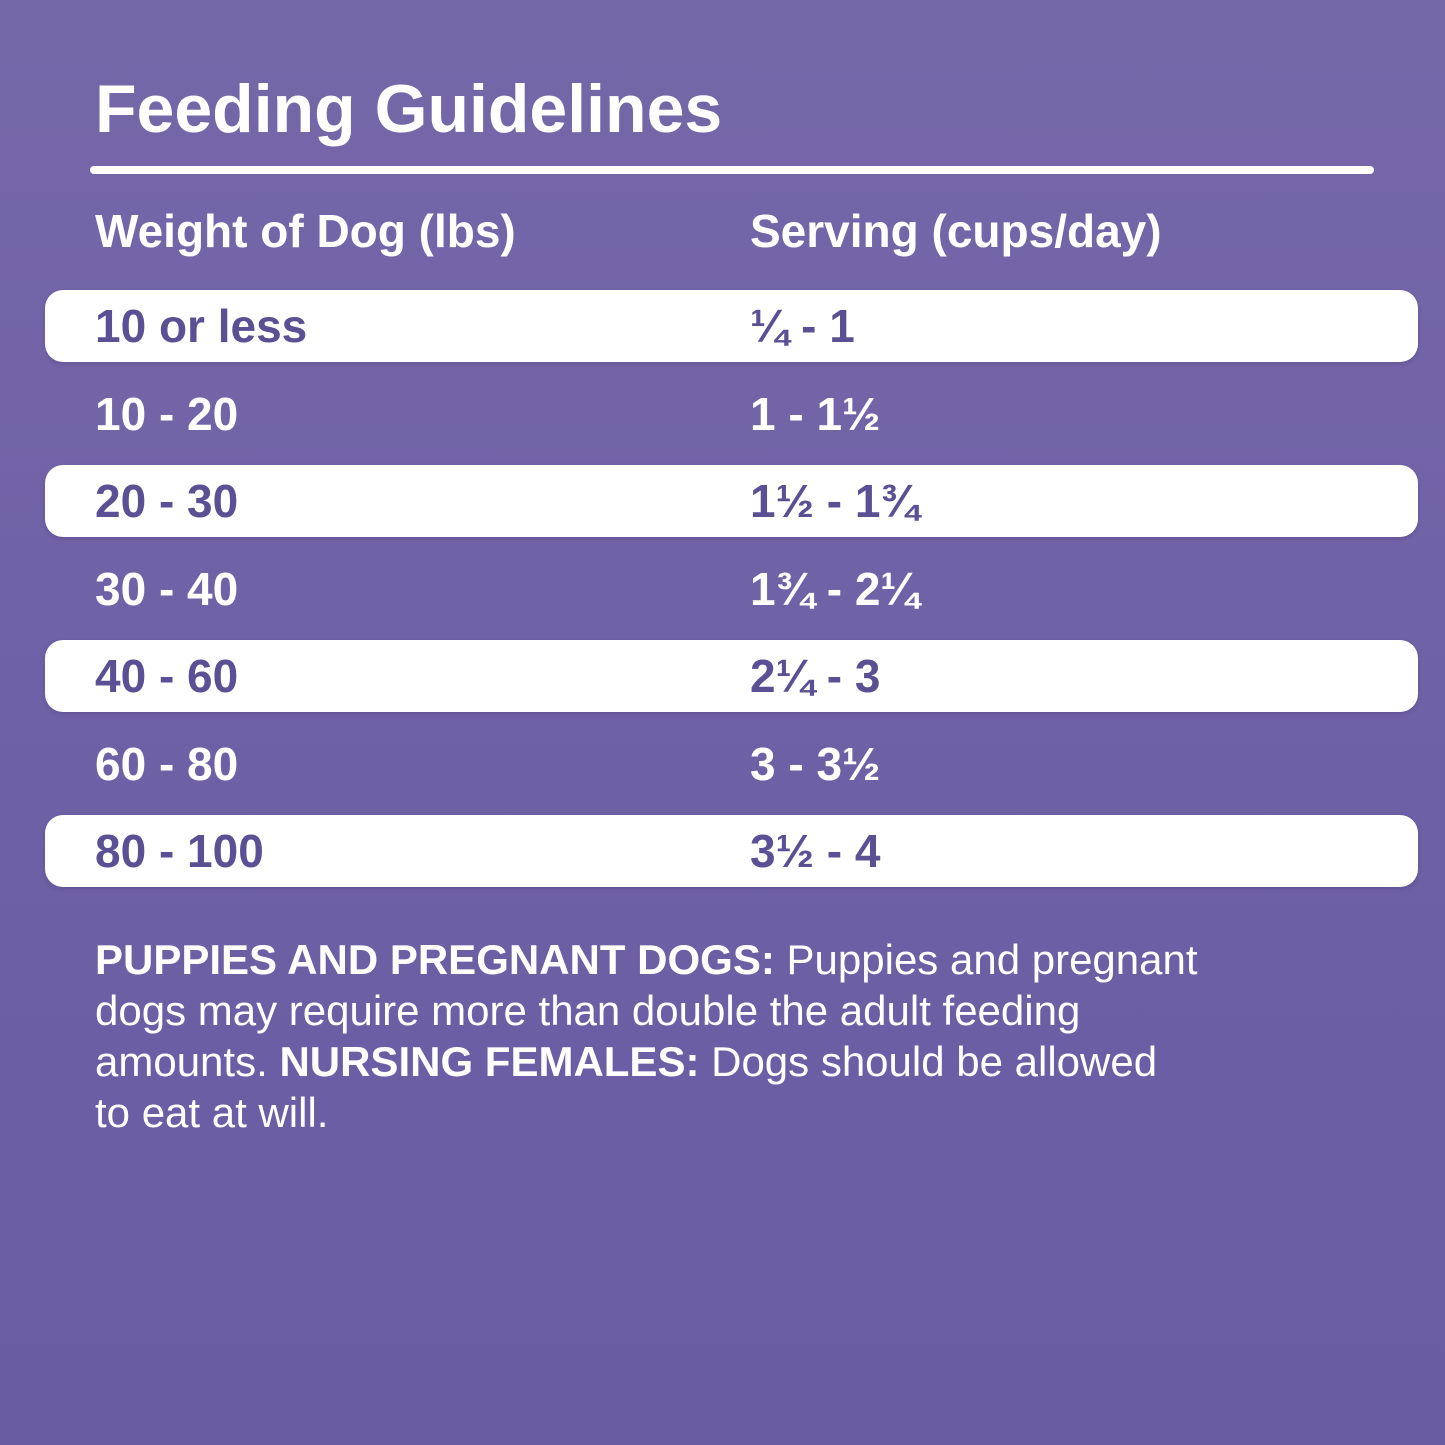 This screenshot has width=1445, height=1445. I want to click on title-underline, so click(732, 170).